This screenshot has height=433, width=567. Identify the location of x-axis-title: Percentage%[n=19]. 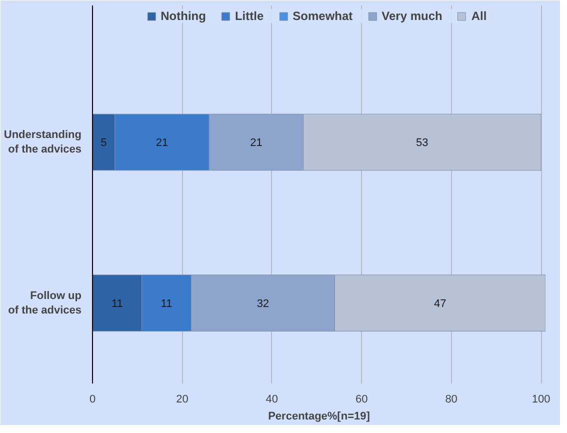
(319, 416).